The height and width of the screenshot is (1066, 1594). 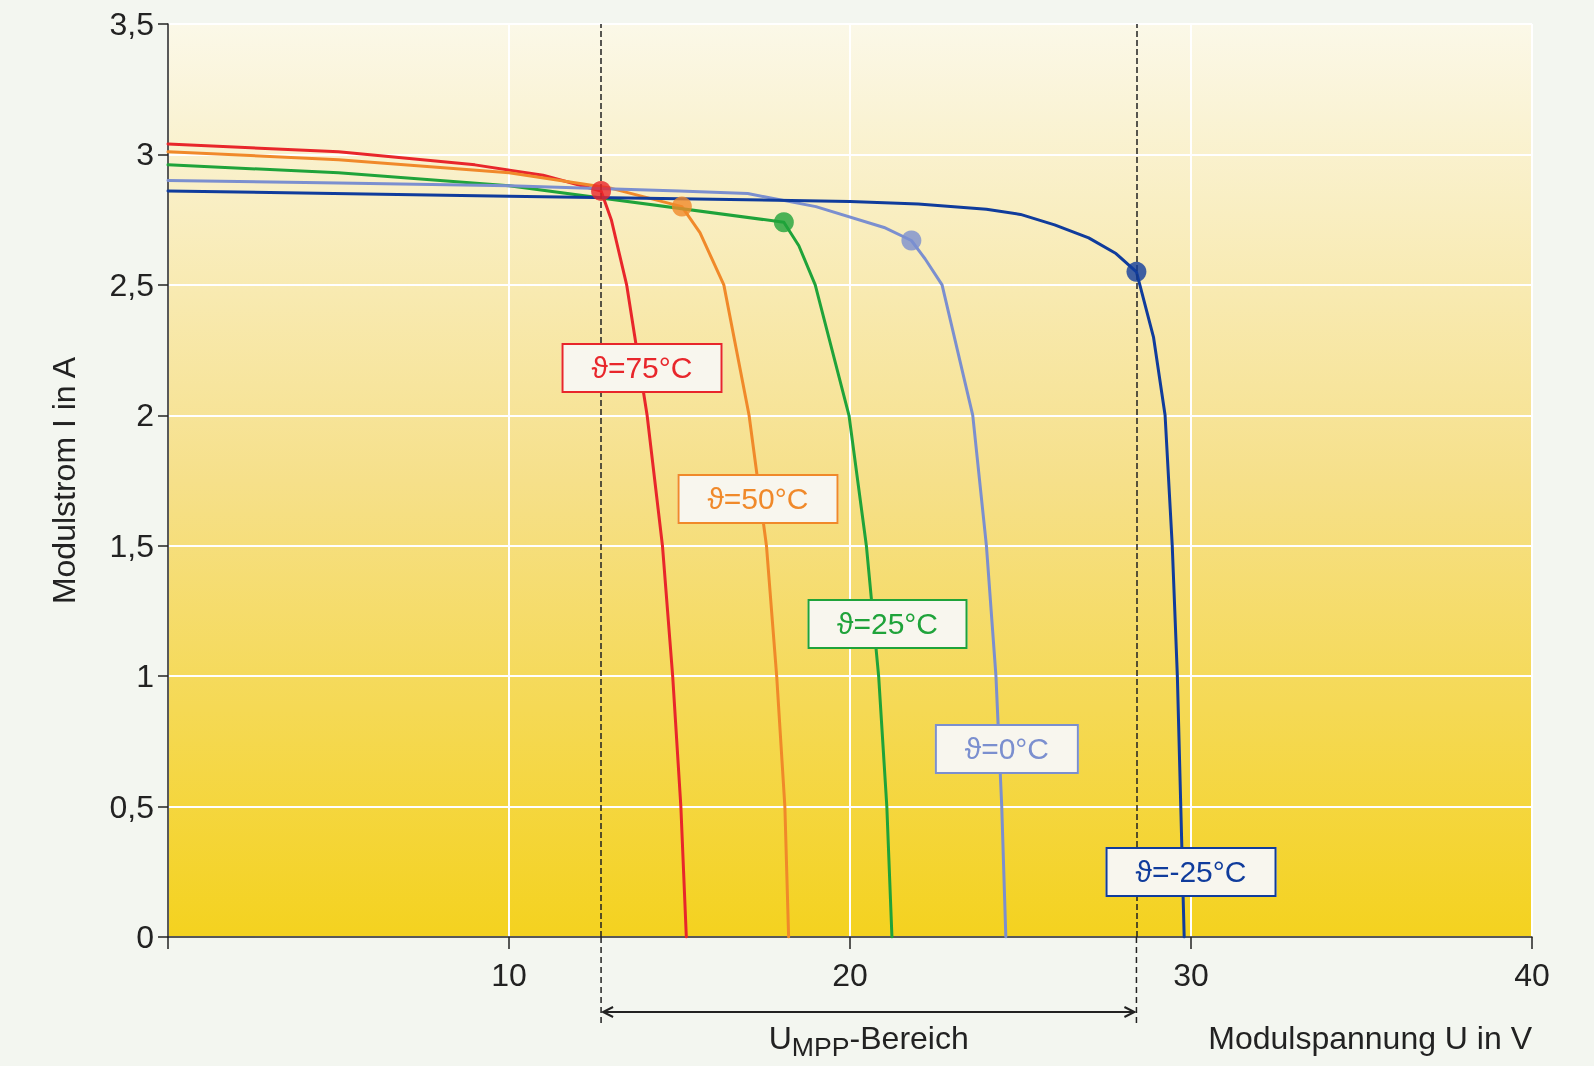 What do you see at coordinates (868, 1042) in the screenshot?
I see `text: U$_{MPP}$-Bereich` at bounding box center [868, 1042].